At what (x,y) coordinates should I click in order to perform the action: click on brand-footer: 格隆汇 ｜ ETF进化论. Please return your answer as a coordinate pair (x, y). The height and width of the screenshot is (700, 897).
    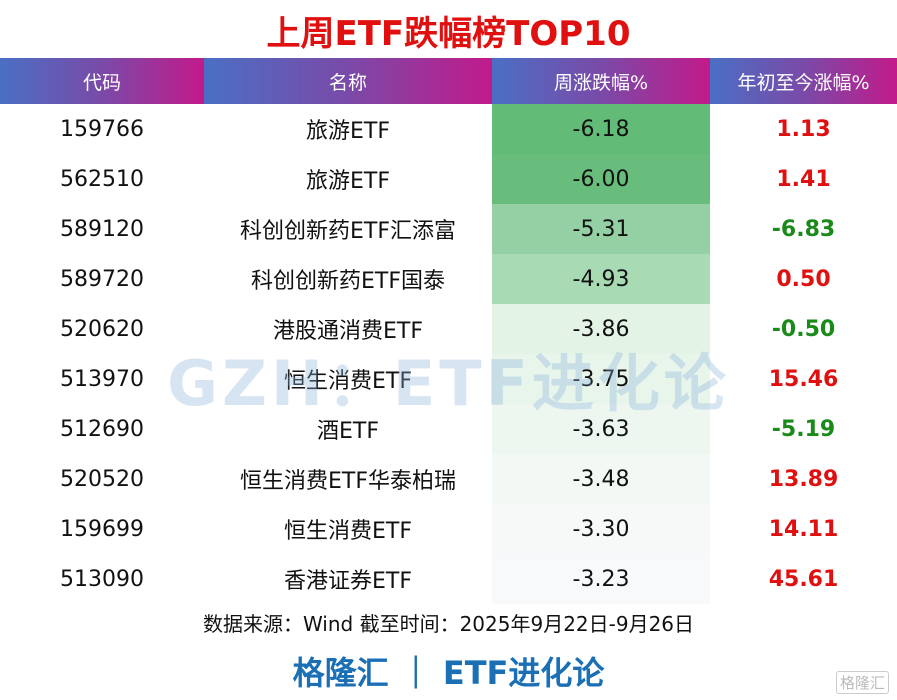
    Looking at the image, I should click on (448, 673).